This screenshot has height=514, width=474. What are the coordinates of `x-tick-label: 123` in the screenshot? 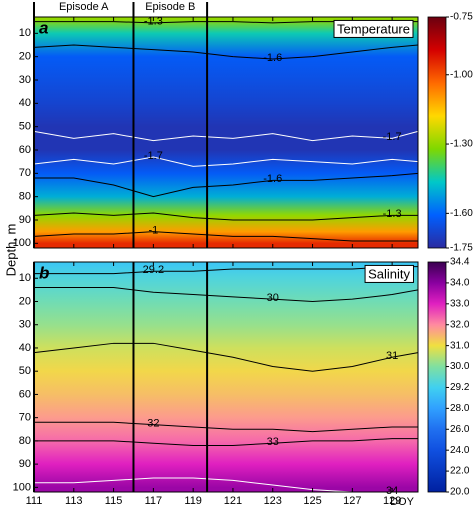 It's located at (273, 501).